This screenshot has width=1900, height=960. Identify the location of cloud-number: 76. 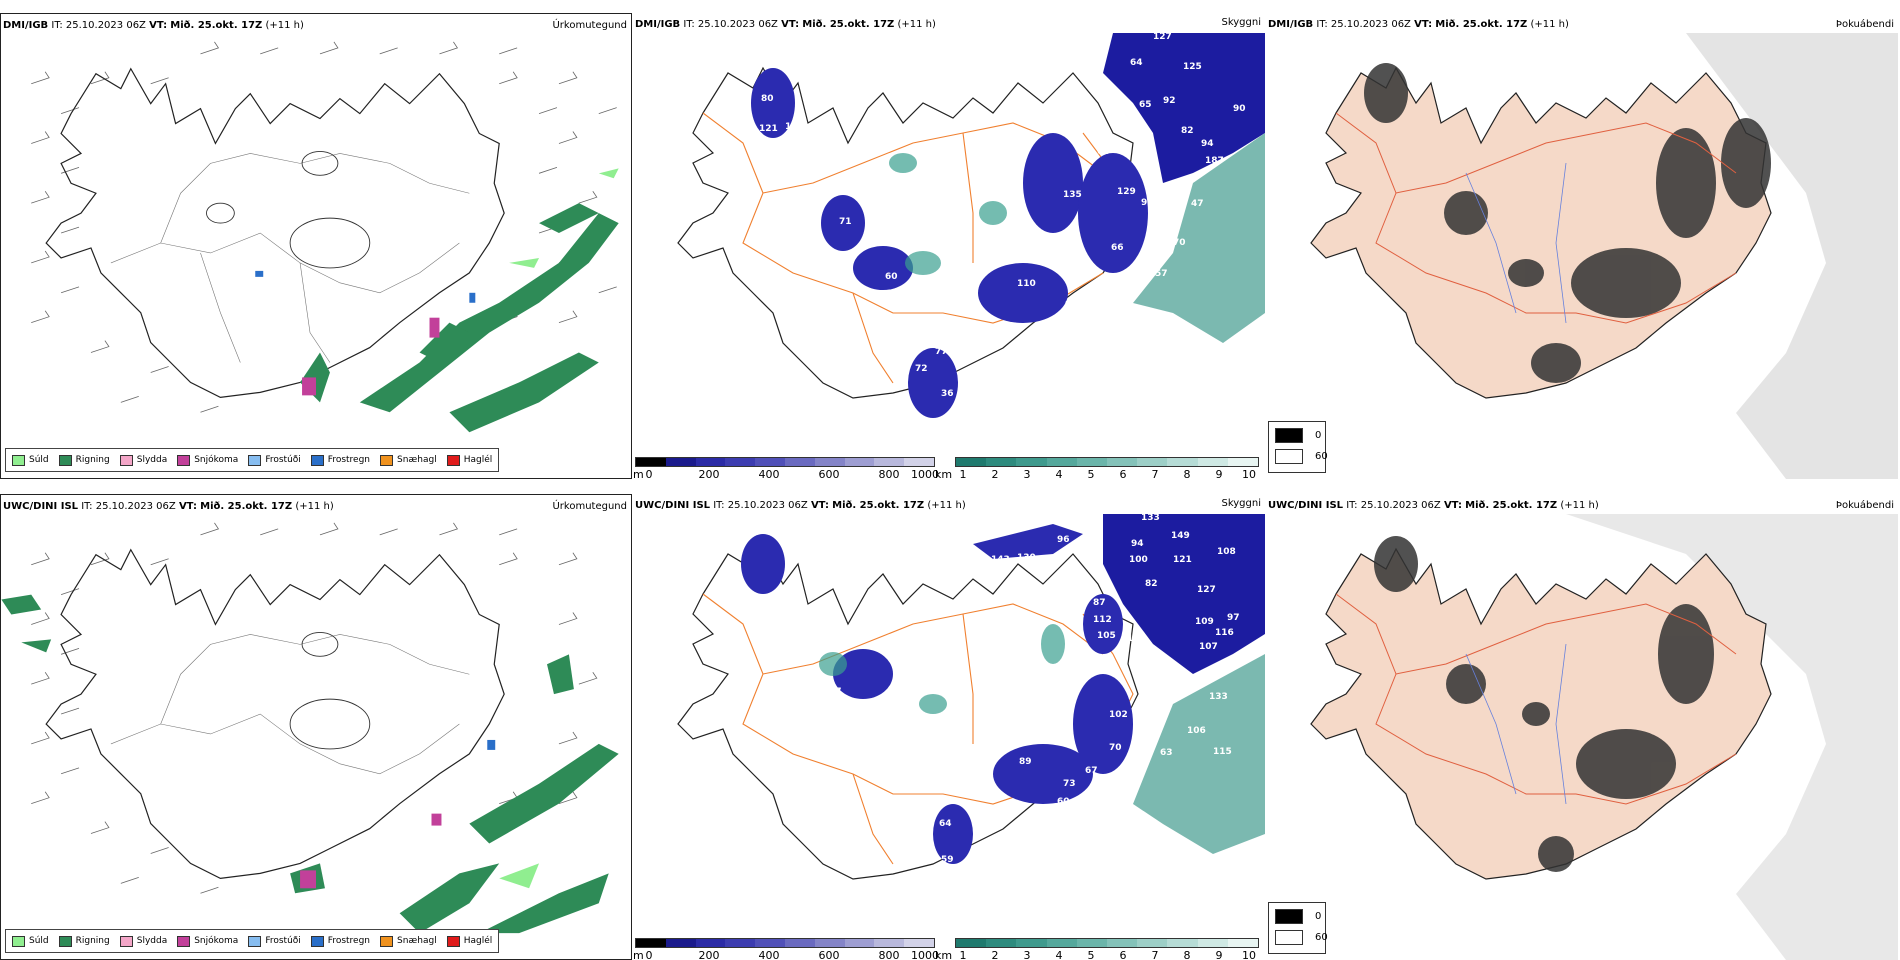
(1098, 135).